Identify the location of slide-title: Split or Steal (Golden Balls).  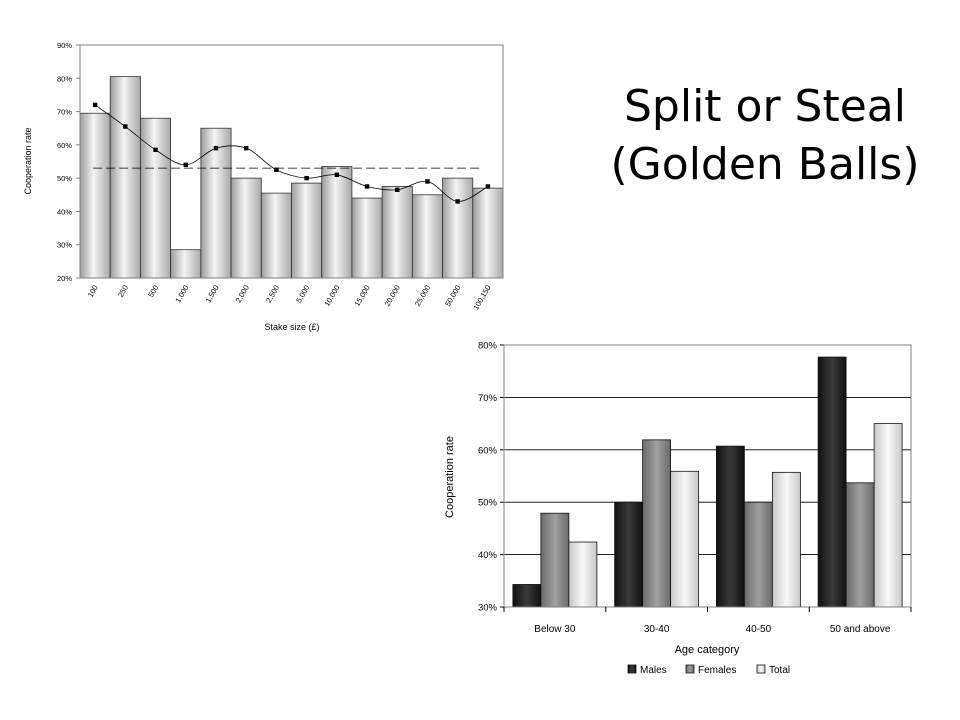
(765, 136).